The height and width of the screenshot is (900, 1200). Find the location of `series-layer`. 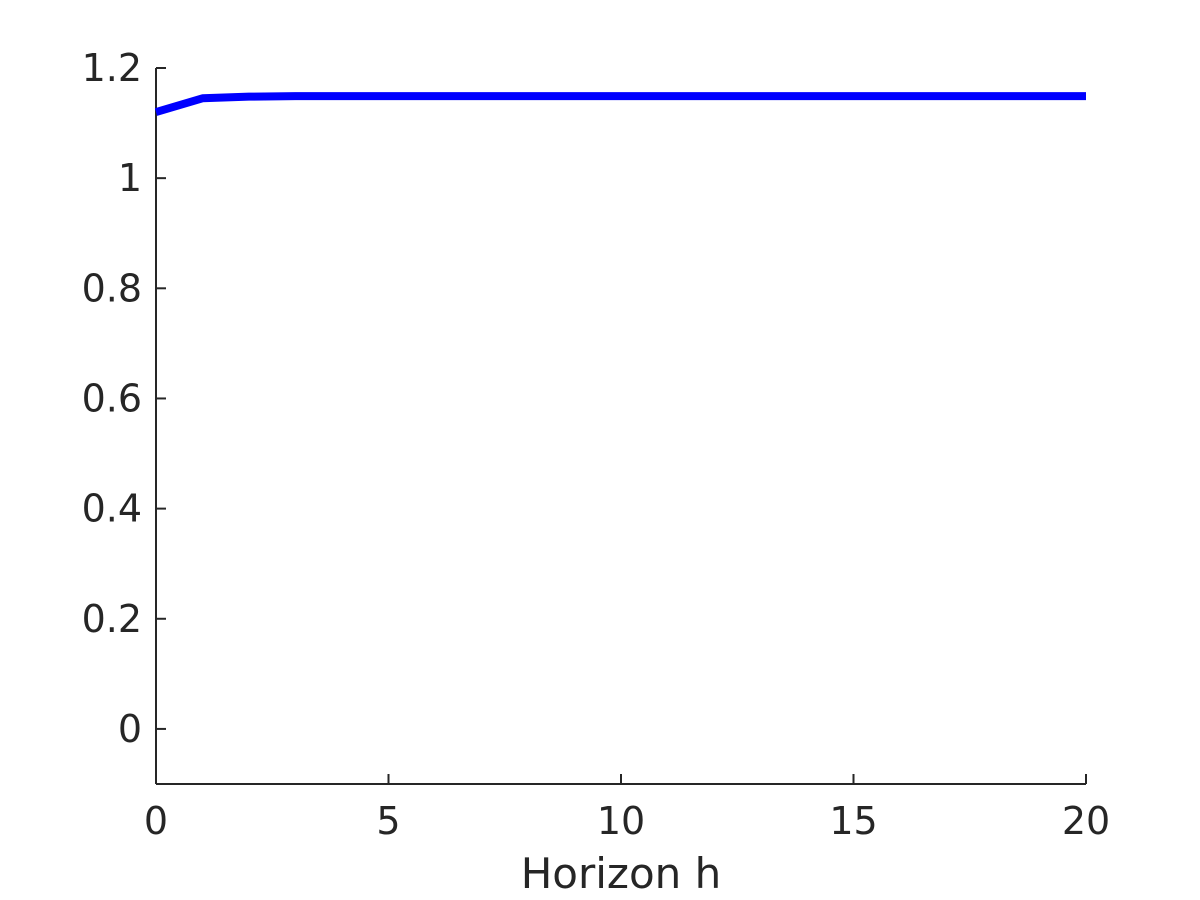

series-layer is located at coordinates (620, 104).